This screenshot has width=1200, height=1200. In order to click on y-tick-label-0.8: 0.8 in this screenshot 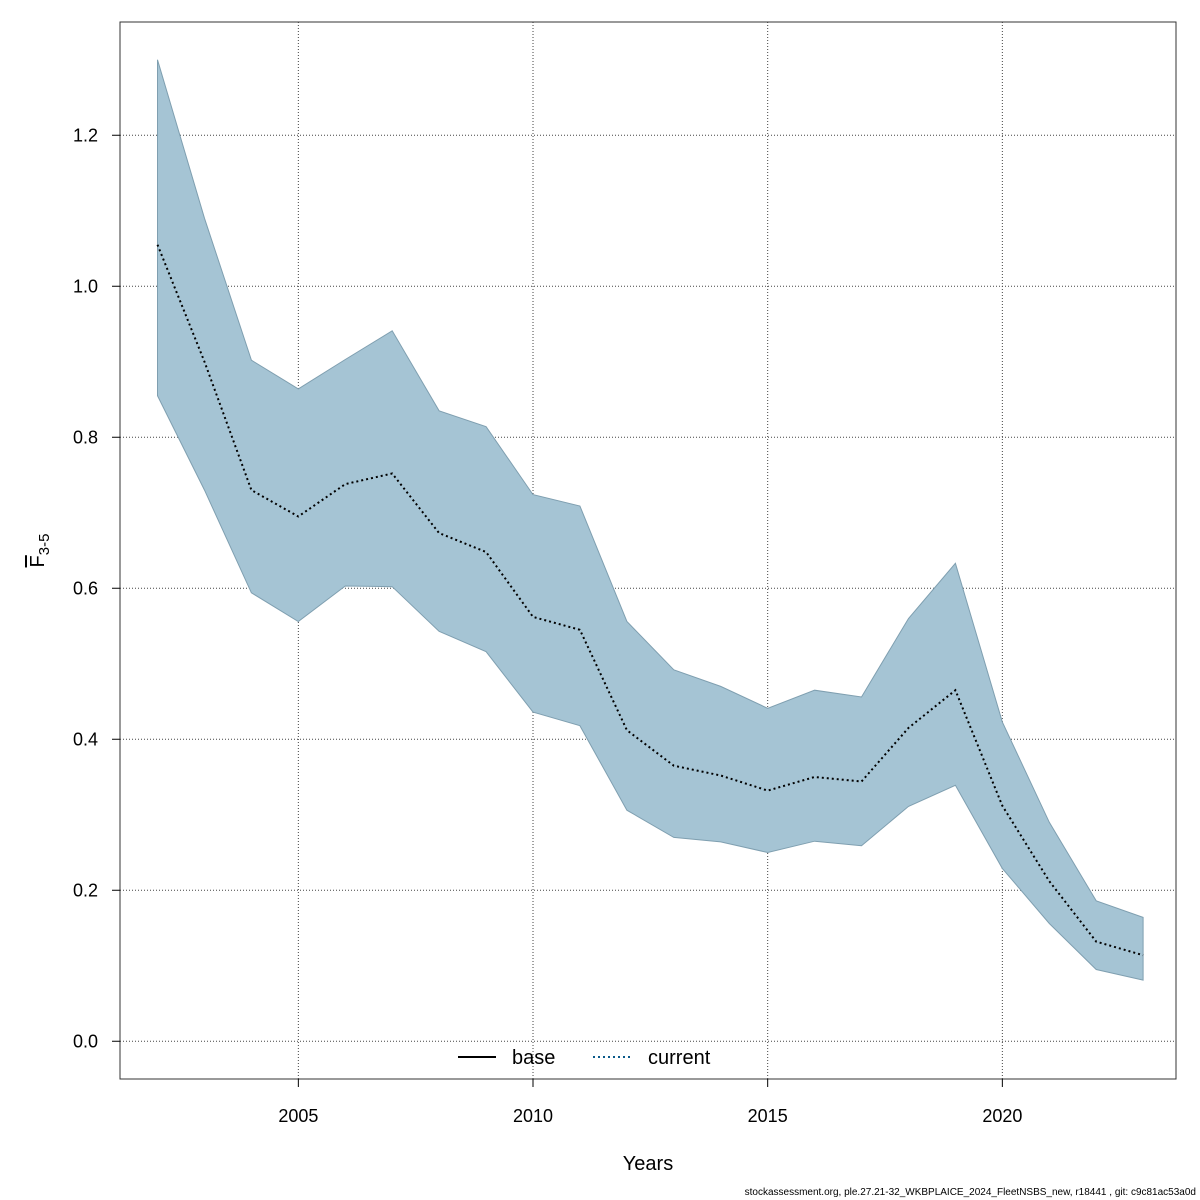, I will do `click(85, 437)`.